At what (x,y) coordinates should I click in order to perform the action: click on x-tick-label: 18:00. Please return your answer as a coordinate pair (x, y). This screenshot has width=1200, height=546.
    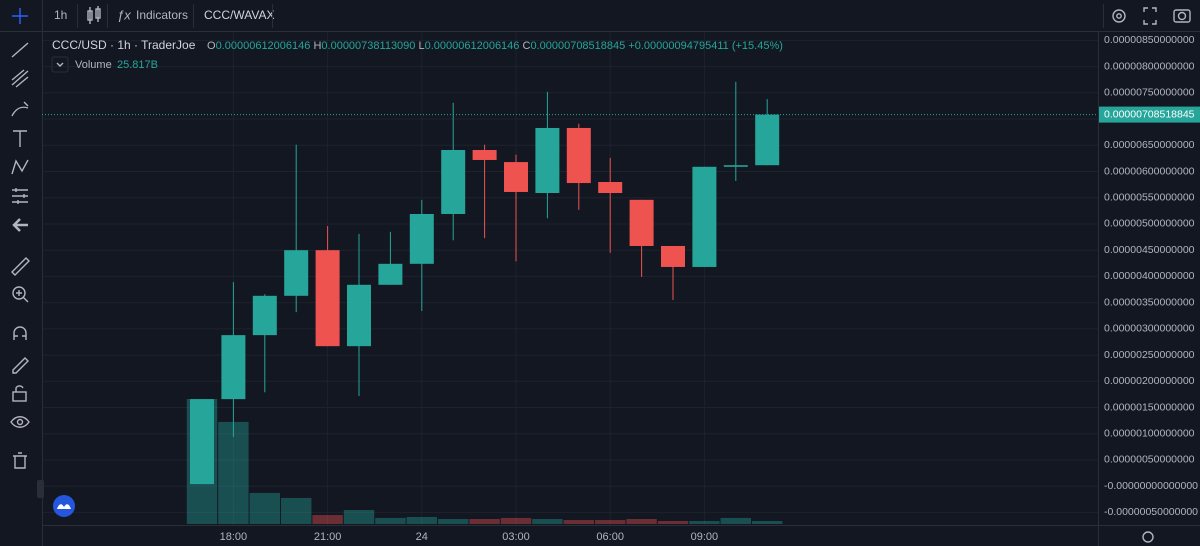
    Looking at the image, I should click on (234, 537).